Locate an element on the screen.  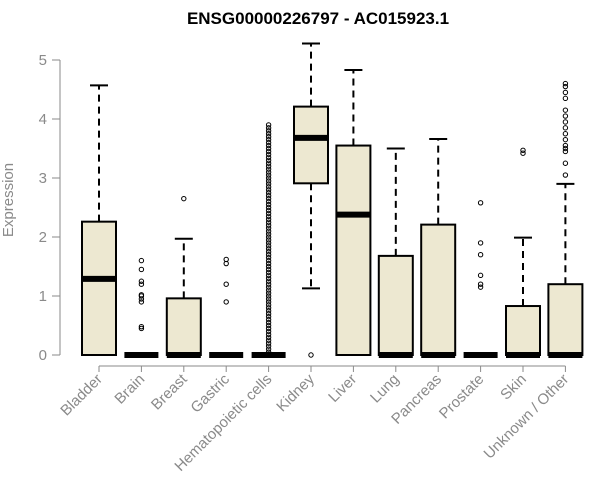
y-tick-label: 1 is located at coordinates (43, 296).